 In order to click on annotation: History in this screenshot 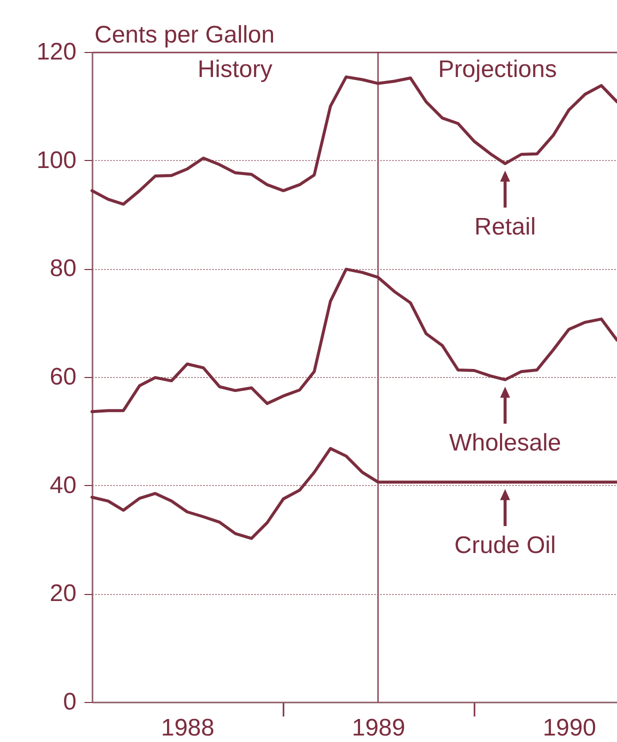, I will do `click(235, 69)`.